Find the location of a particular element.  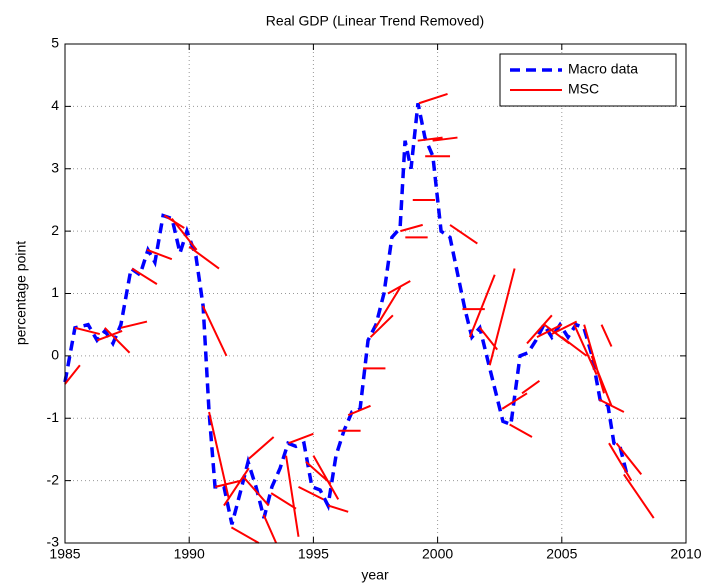

x-tick-label: 1990 is located at coordinates (189, 554).